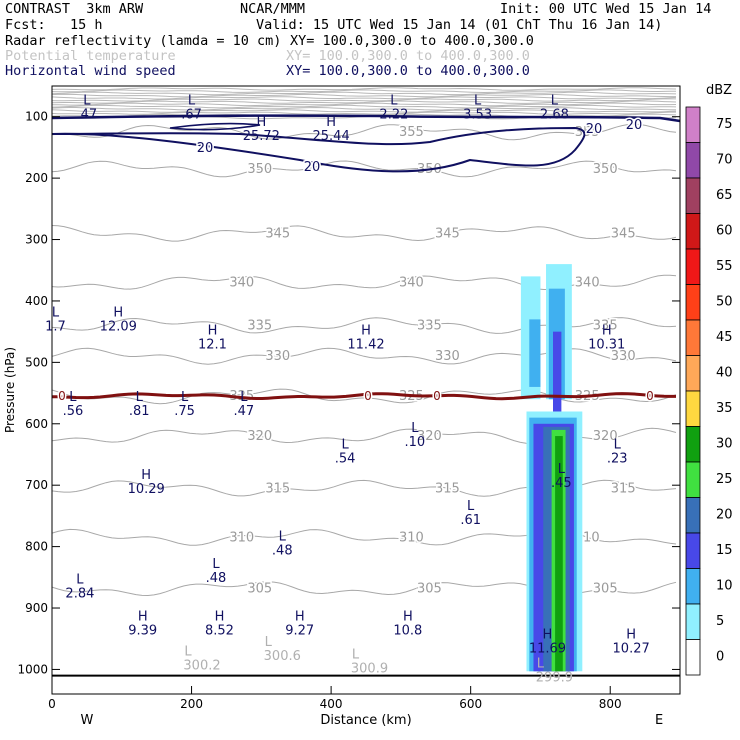 Image resolution: width=740 pixels, height=740 pixels. I want to click on extremum-value: .47, so click(87, 114).